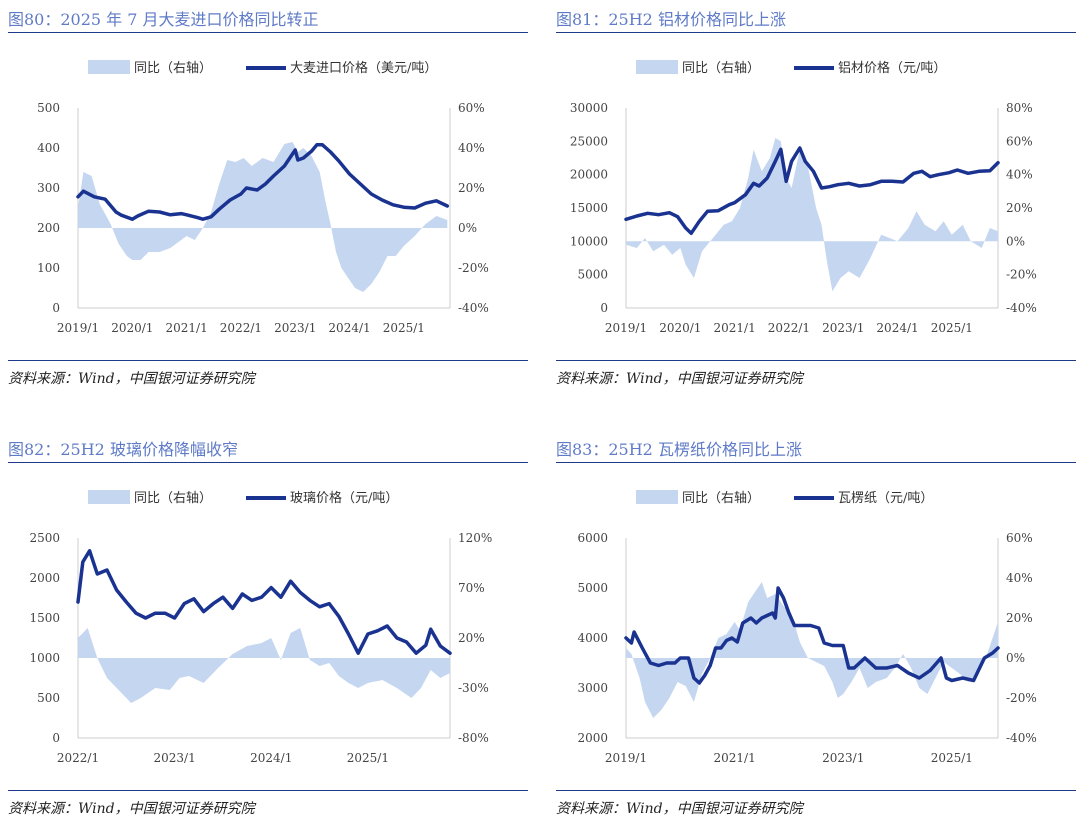  I want to click on y-tick-label: 1500, so click(44, 618).